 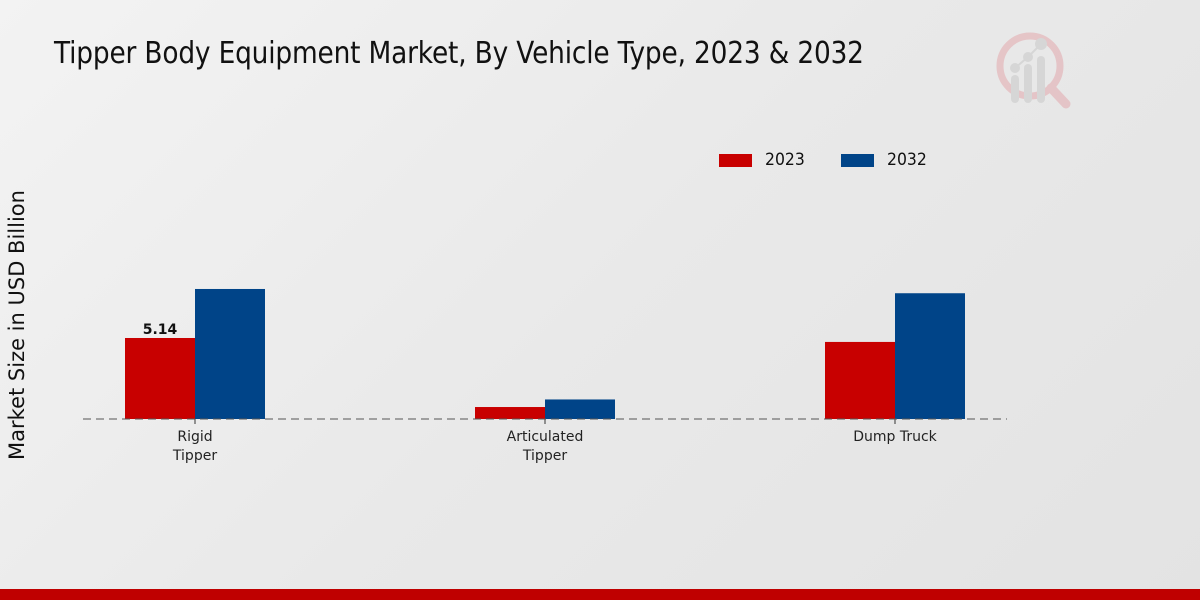 I want to click on footer-band, so click(x=600, y=594).